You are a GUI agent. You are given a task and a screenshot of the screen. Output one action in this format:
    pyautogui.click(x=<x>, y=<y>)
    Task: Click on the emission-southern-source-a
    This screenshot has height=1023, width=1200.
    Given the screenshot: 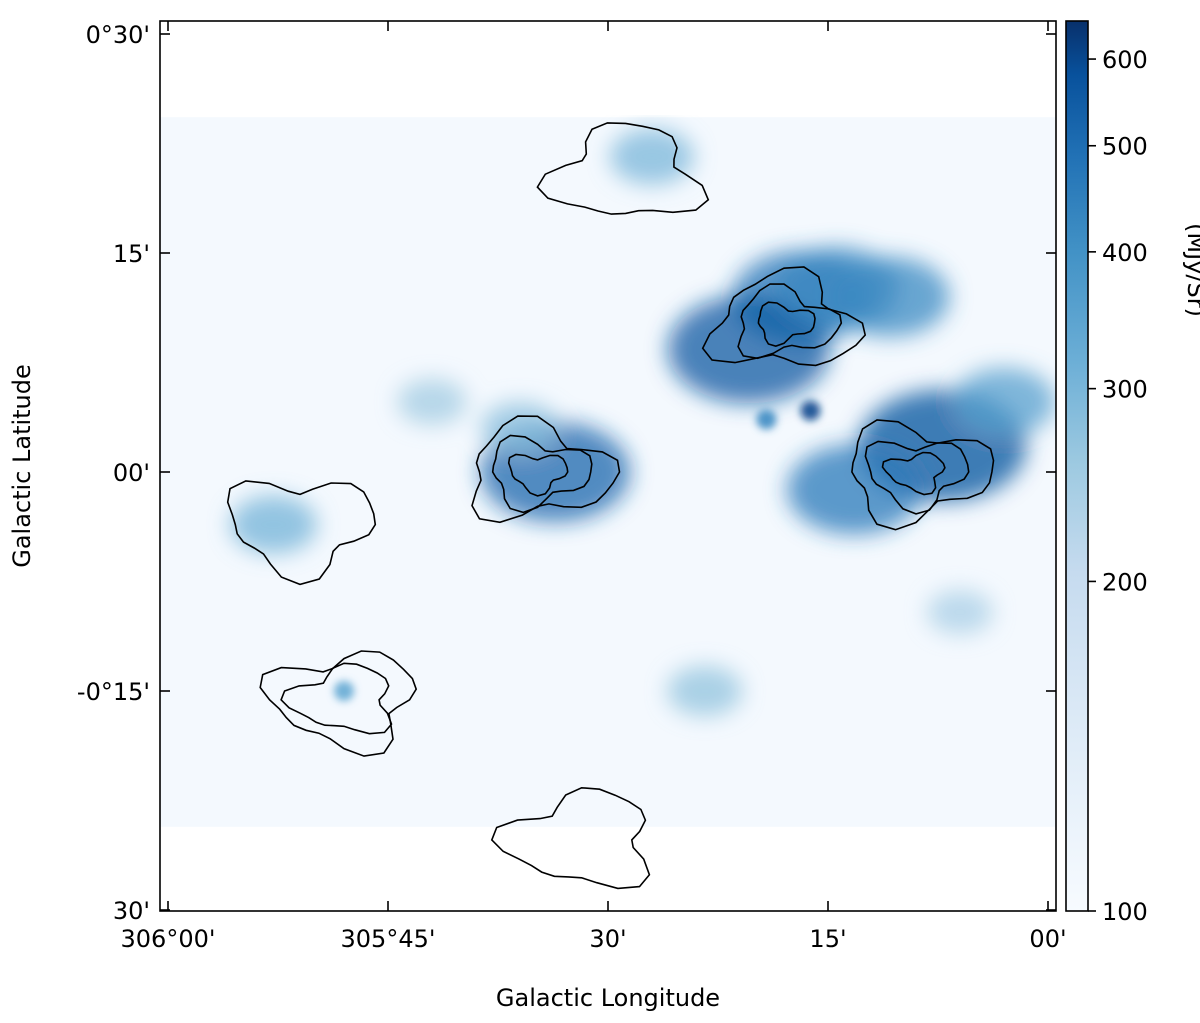 What is the action you would take?
    pyautogui.click(x=344, y=691)
    